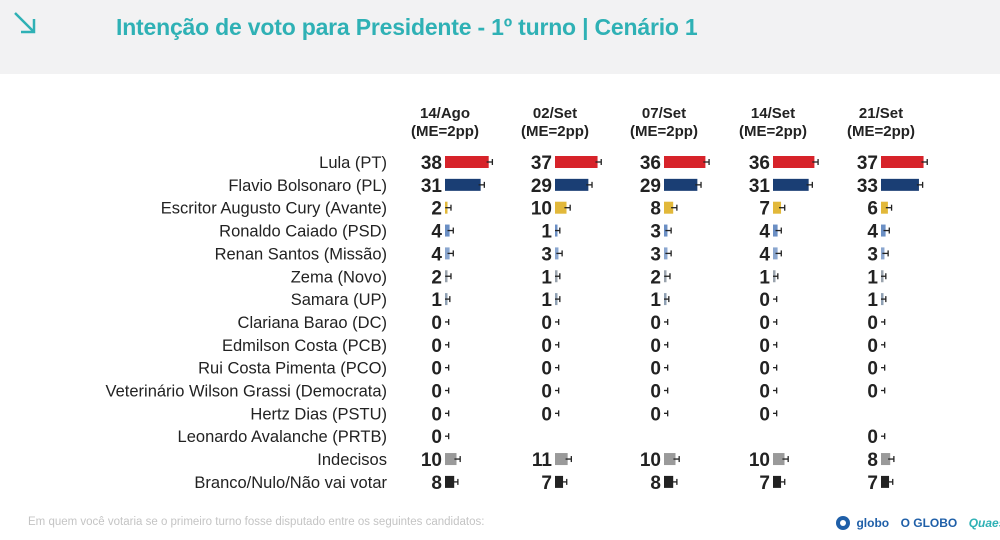  Describe the element at coordinates (929, 522) in the screenshot. I see `o-globo-logo: O GLOBO` at that location.